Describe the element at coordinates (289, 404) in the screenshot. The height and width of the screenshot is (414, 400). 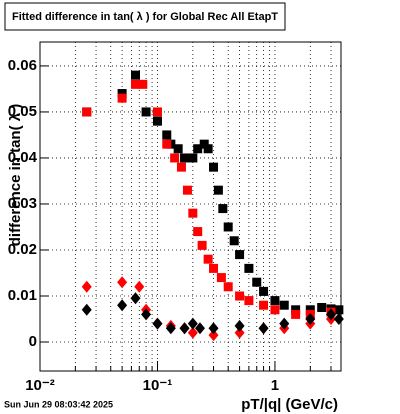
I see `x-axis-label: pT/|q| (GeV/c)` at that location.